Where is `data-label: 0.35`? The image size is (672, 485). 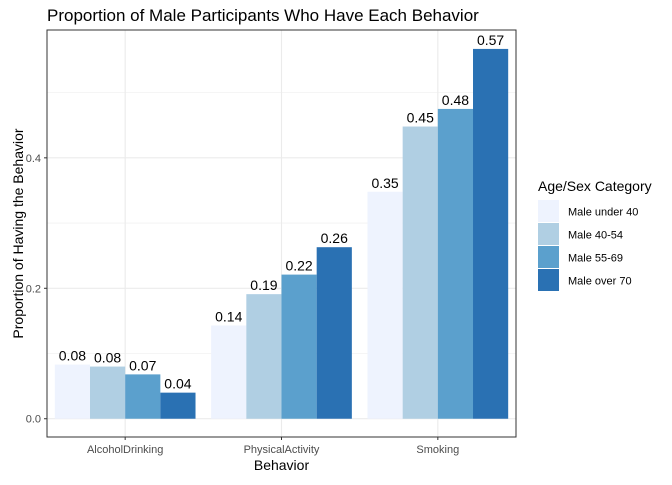
data-label: 0.35 is located at coordinates (384, 183).